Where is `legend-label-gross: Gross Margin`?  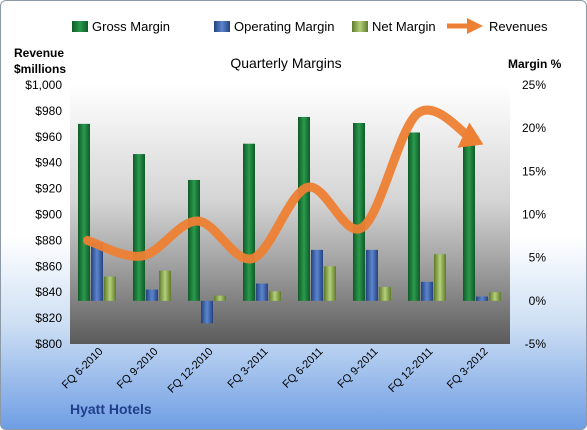
legend-label-gross: Gross Margin is located at coordinates (131, 26).